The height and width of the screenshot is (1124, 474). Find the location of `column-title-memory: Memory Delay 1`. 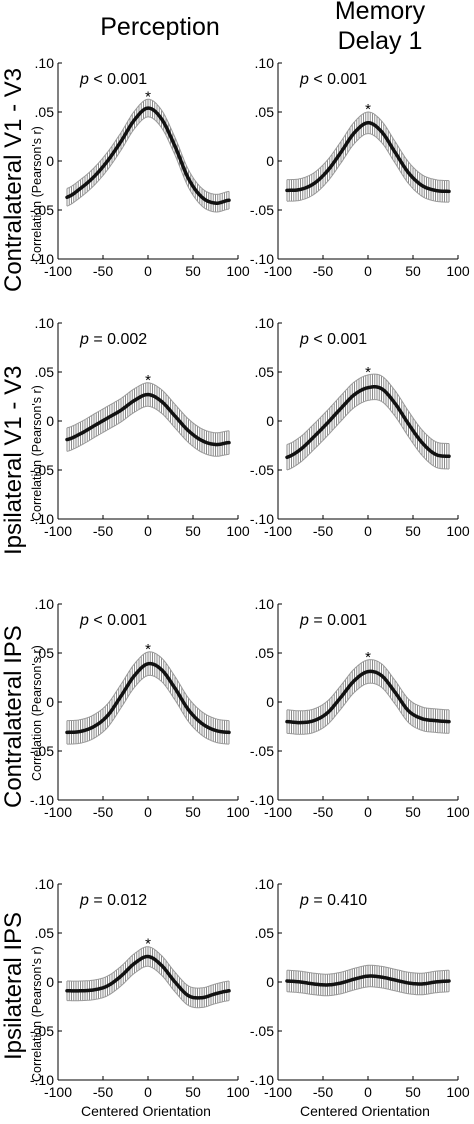

column-title-memory: Memory Delay 1 is located at coordinates (380, 28).